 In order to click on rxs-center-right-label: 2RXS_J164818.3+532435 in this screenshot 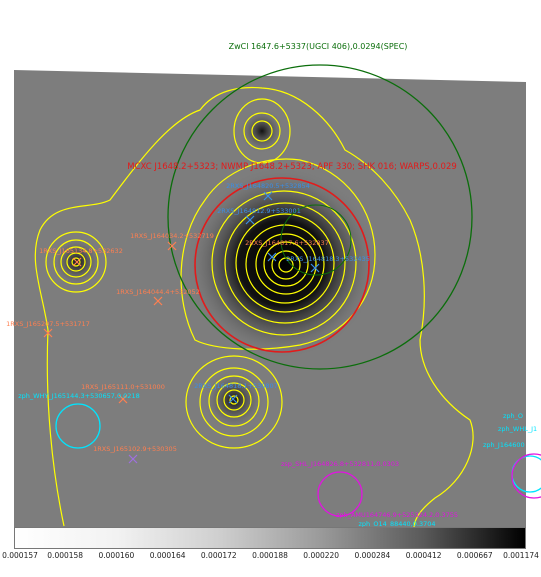, I will do `click(328, 259)`.